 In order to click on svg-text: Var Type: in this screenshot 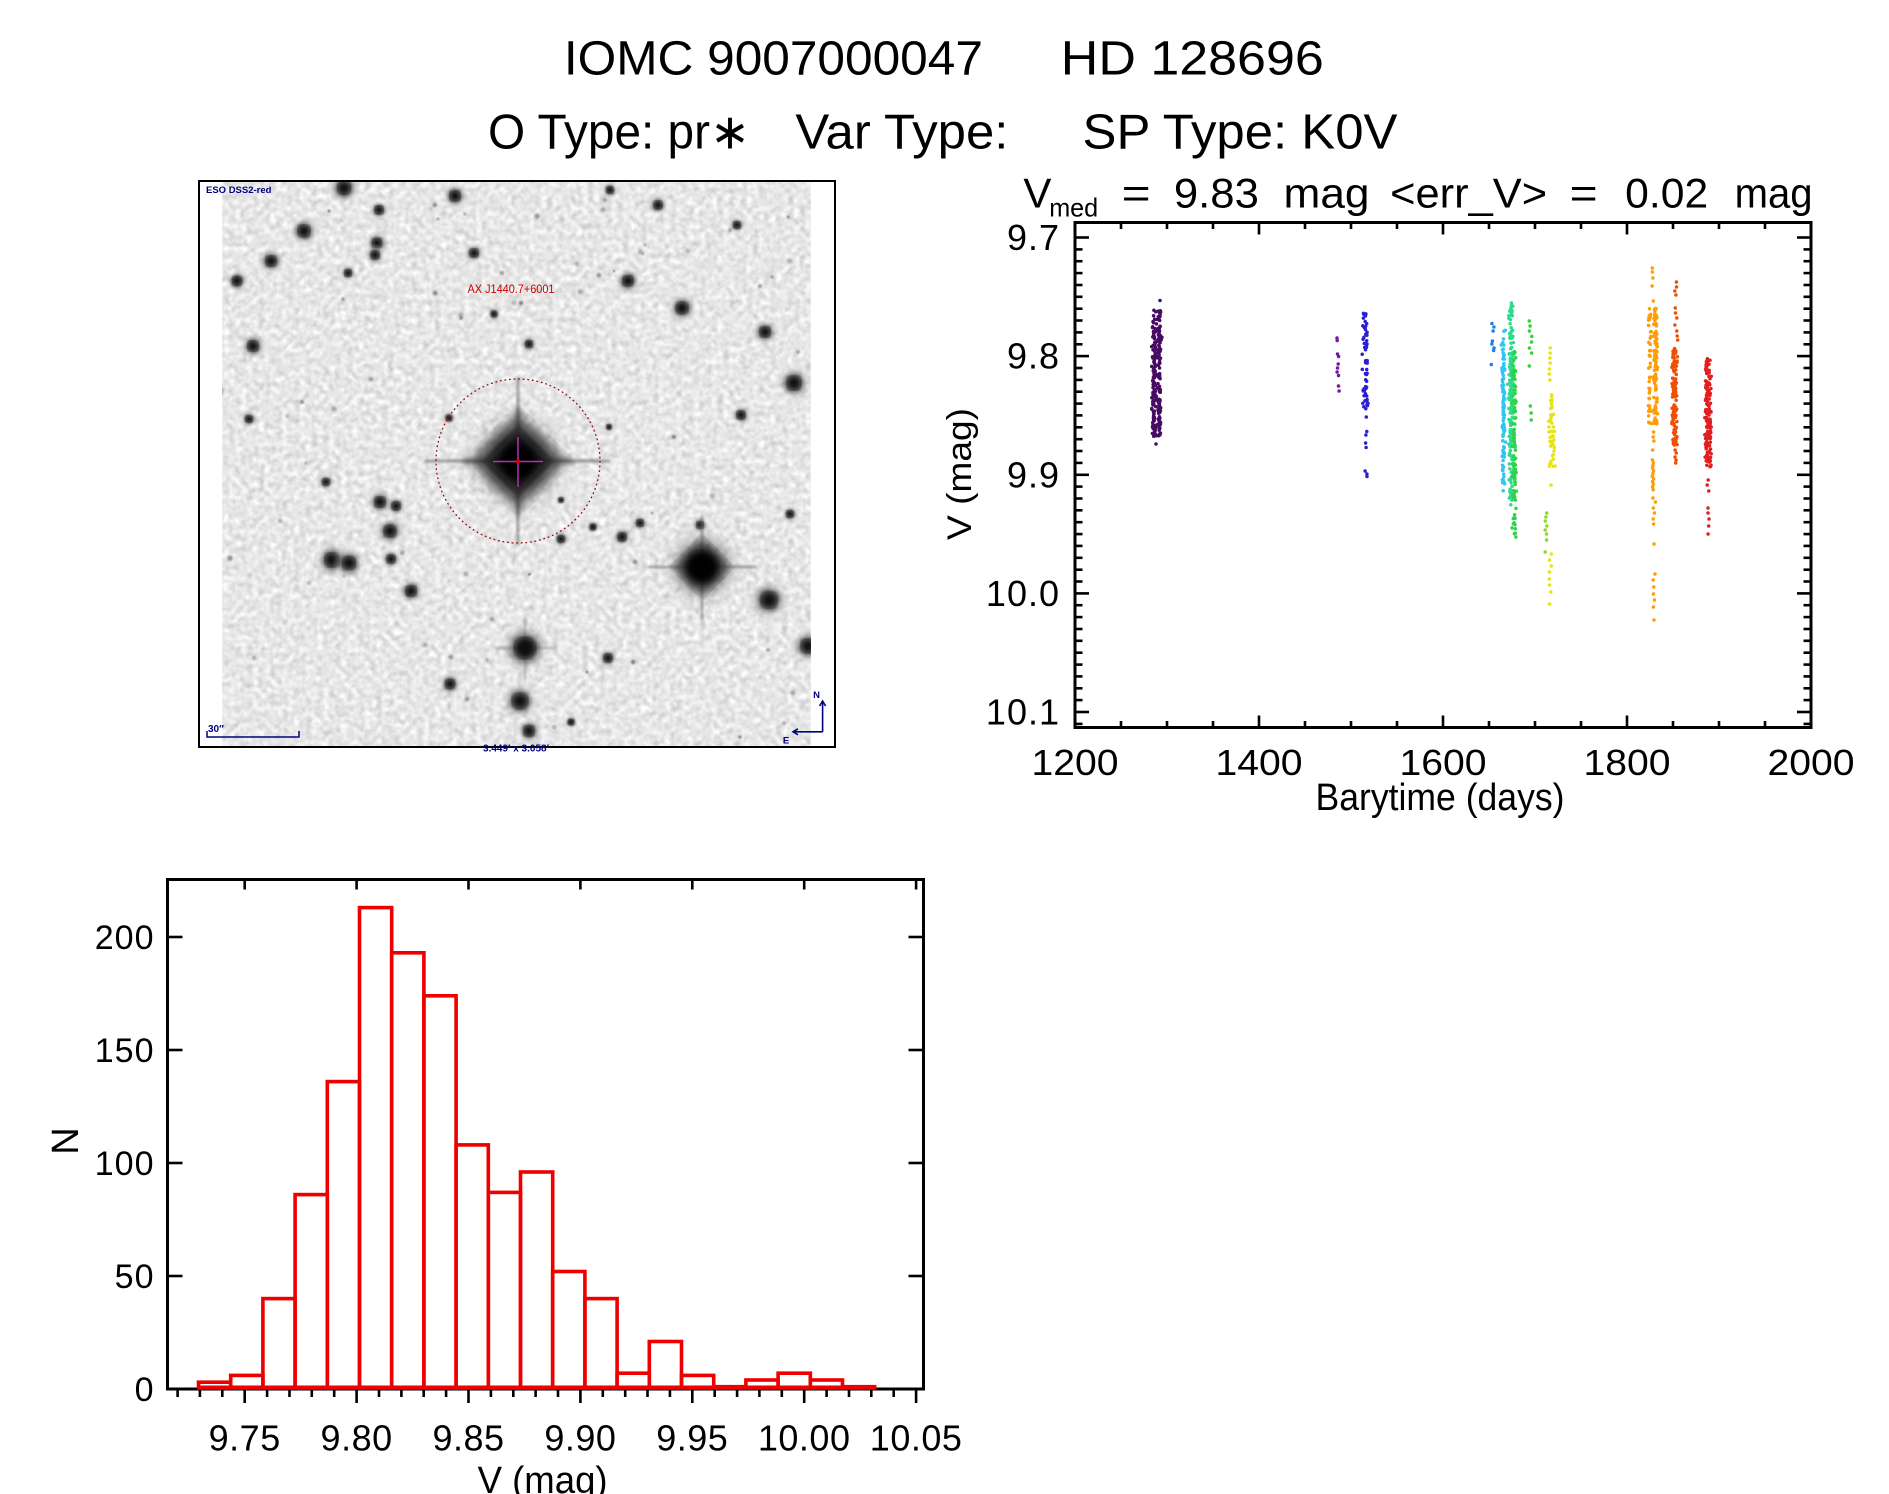, I will do `click(901, 132)`.